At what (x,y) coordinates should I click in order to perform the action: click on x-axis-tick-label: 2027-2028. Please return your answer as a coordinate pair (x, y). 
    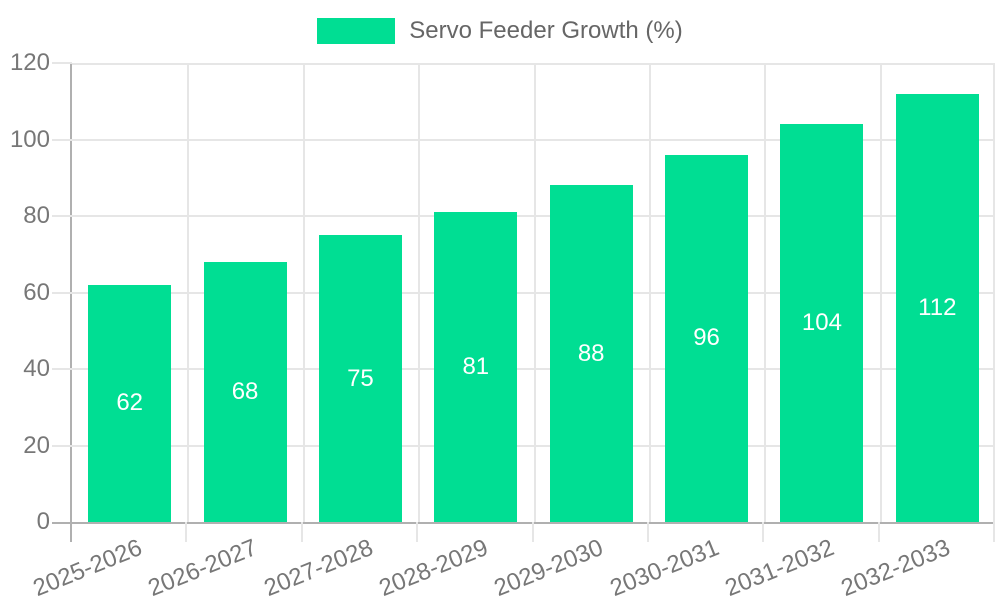
    Looking at the image, I should click on (318, 567).